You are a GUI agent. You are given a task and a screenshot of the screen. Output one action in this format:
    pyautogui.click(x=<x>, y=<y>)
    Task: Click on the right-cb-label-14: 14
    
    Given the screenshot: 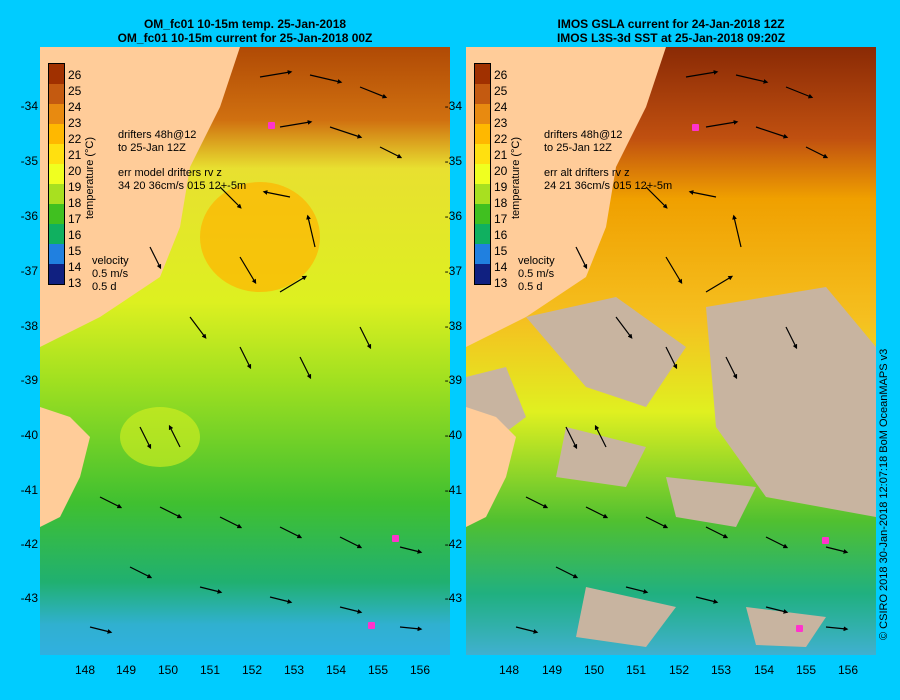 What is the action you would take?
    pyautogui.click(x=501, y=267)
    